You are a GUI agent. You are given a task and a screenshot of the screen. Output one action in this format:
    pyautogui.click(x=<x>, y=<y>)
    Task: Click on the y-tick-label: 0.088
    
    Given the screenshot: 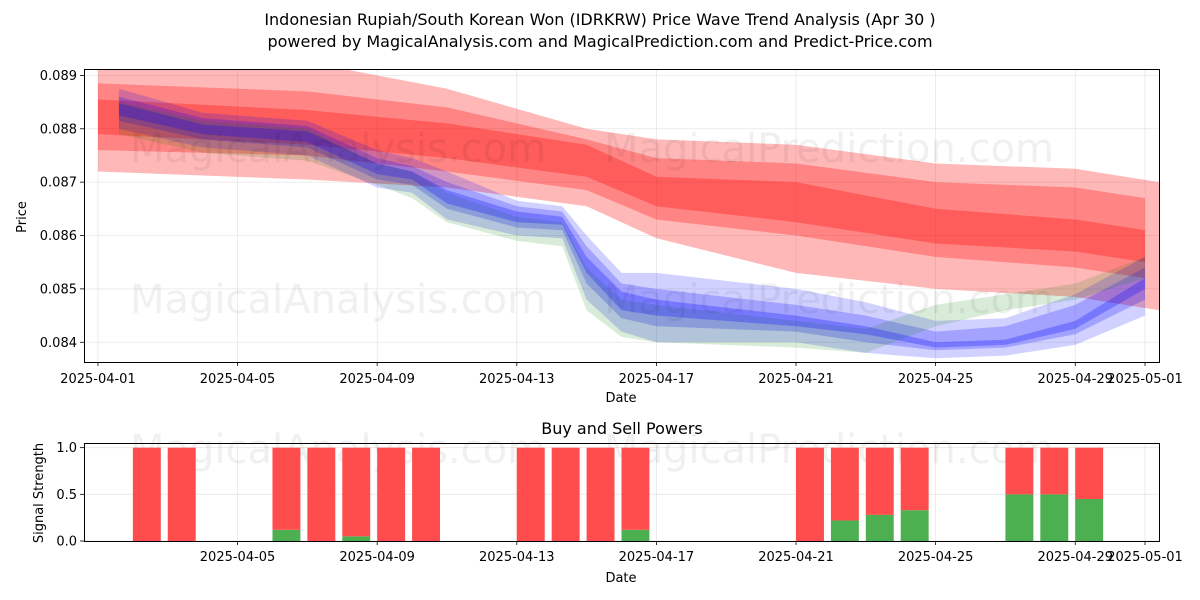 What is the action you would take?
    pyautogui.click(x=58, y=129)
    